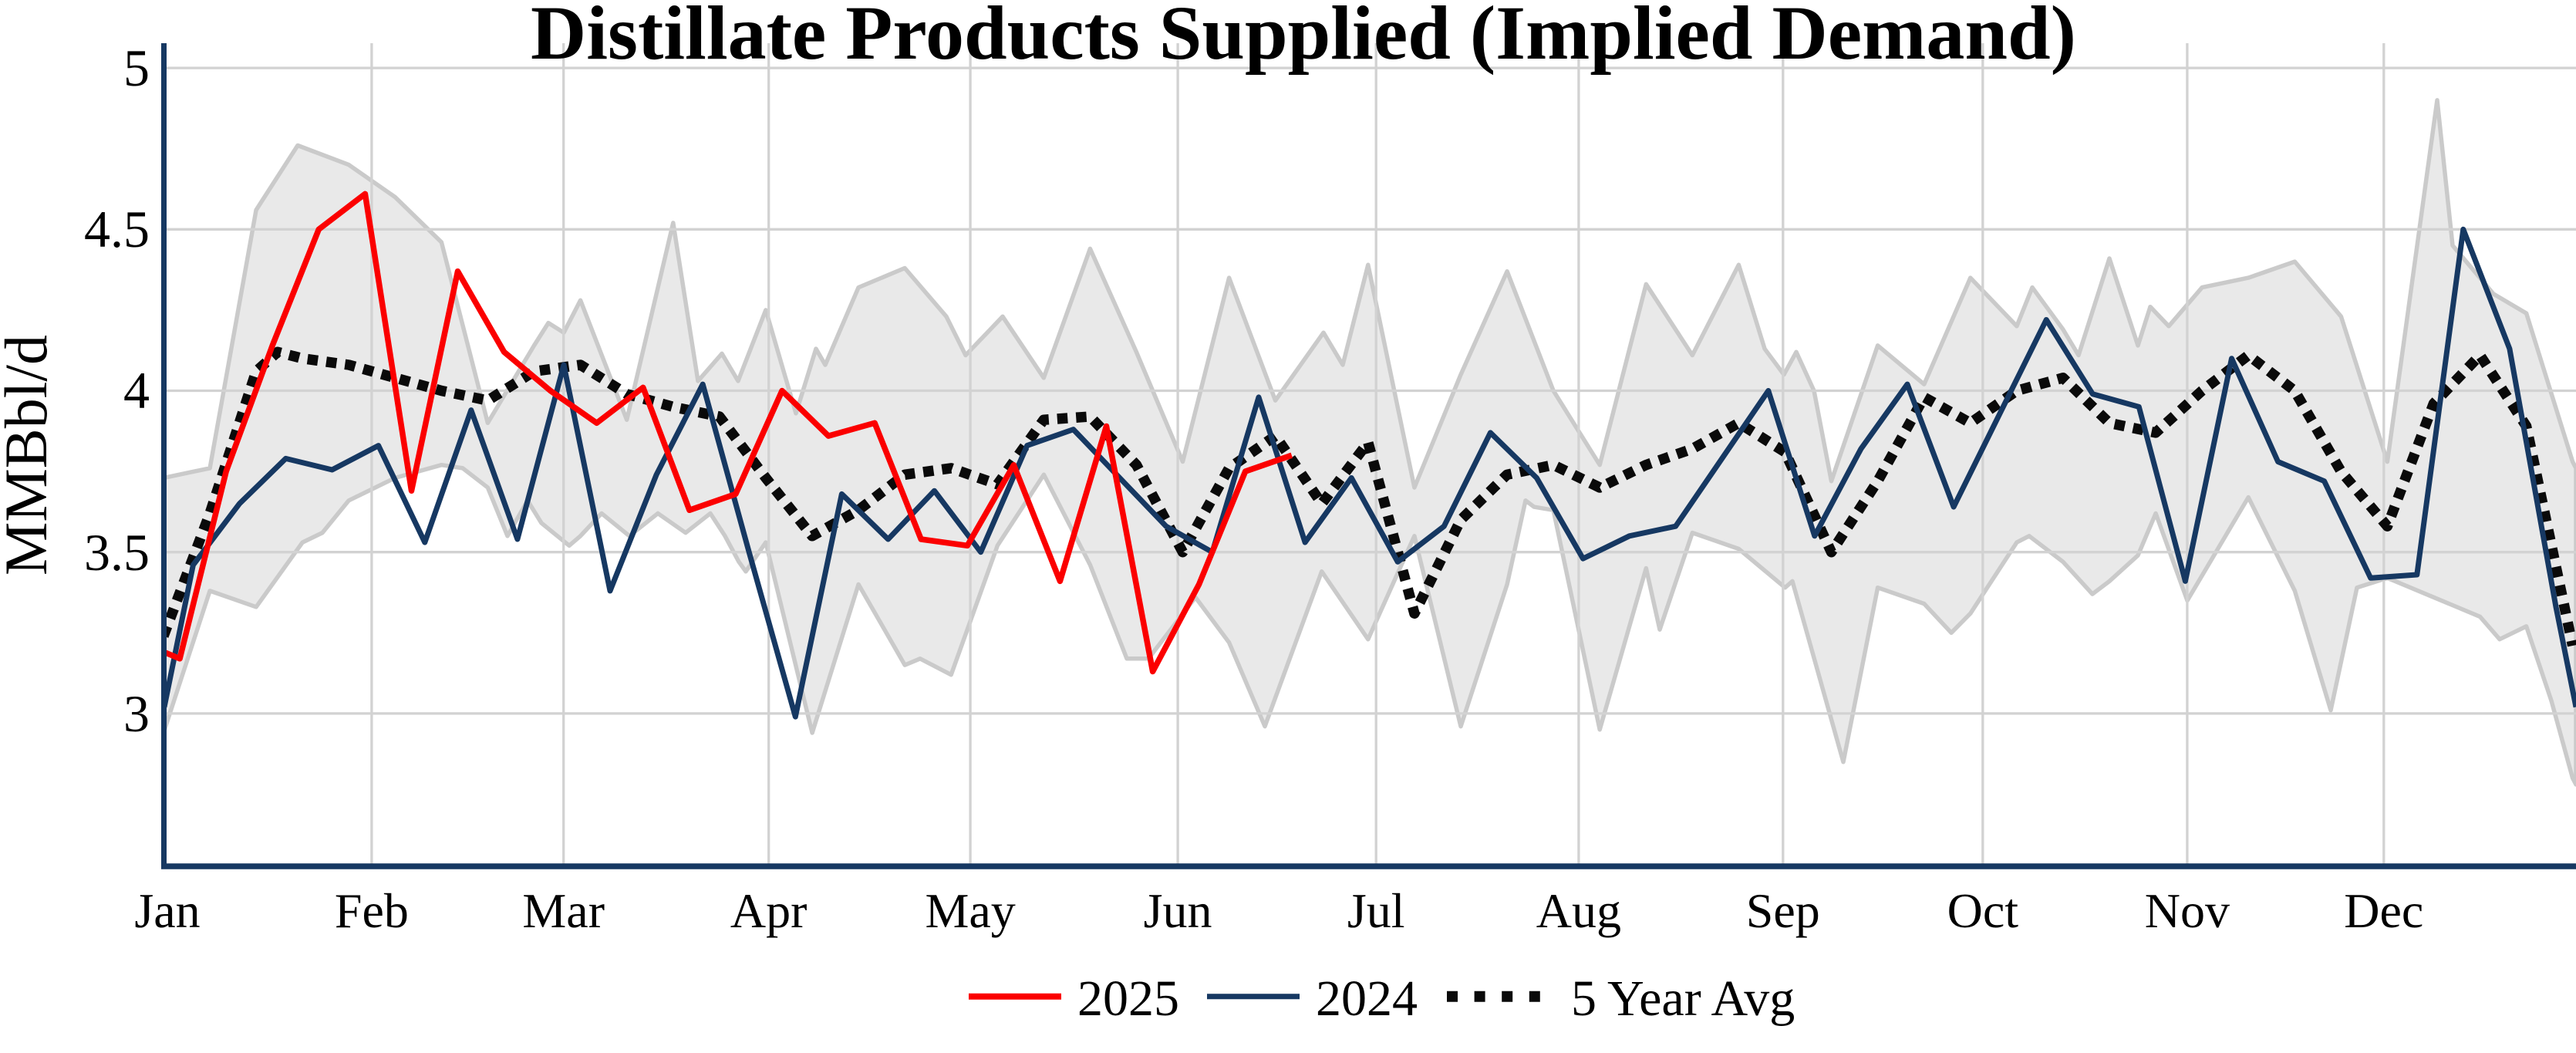  Describe the element at coordinates (117, 552) in the screenshot. I see `svg-text: 3.5` at that location.